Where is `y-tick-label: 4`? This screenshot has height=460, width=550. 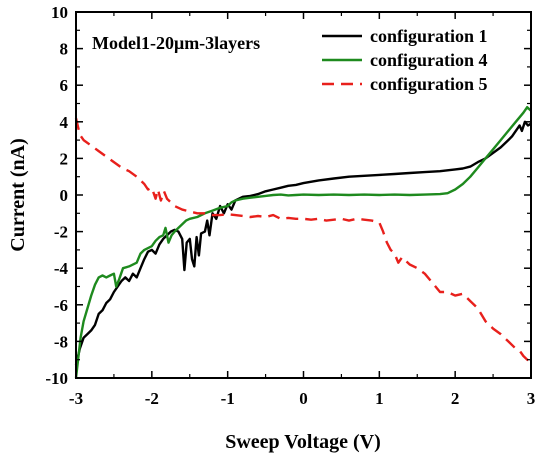 y-tick-label: 4 is located at coordinates (64, 122).